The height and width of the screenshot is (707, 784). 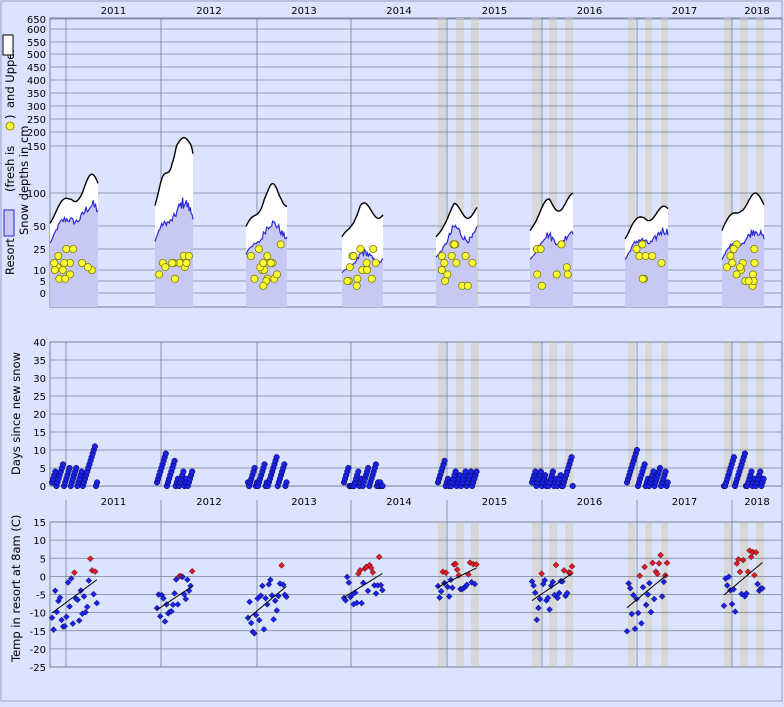 I want to click on resort-depth-line, so click(x=456, y=241).